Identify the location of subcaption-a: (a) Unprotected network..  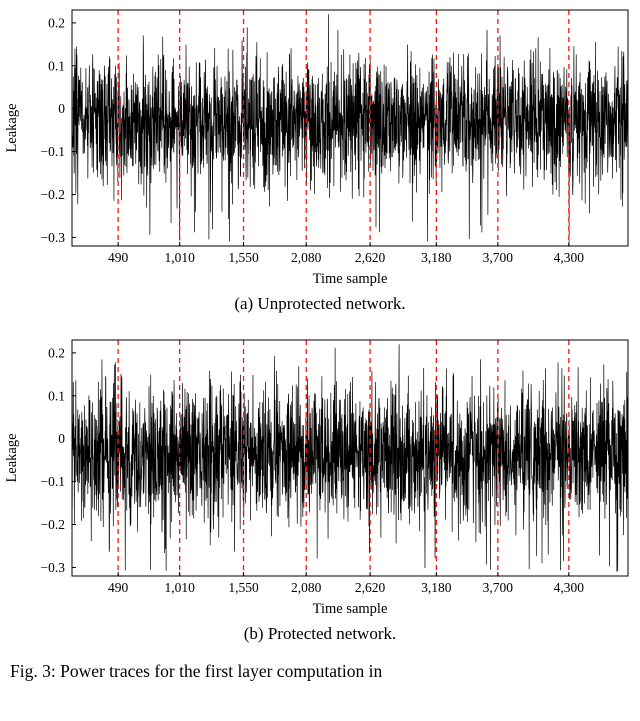
(320, 303).